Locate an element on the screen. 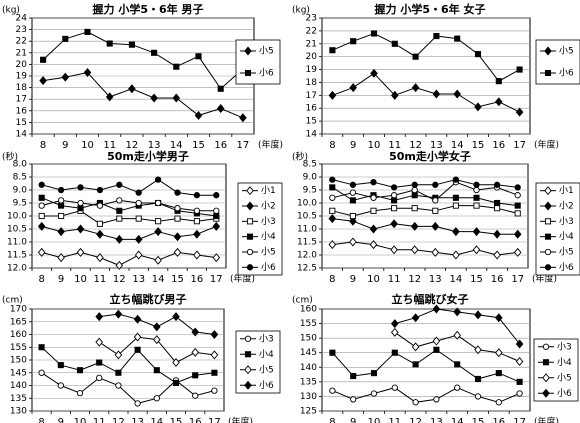  x-tick-label: 15 is located at coordinates (478, 420).